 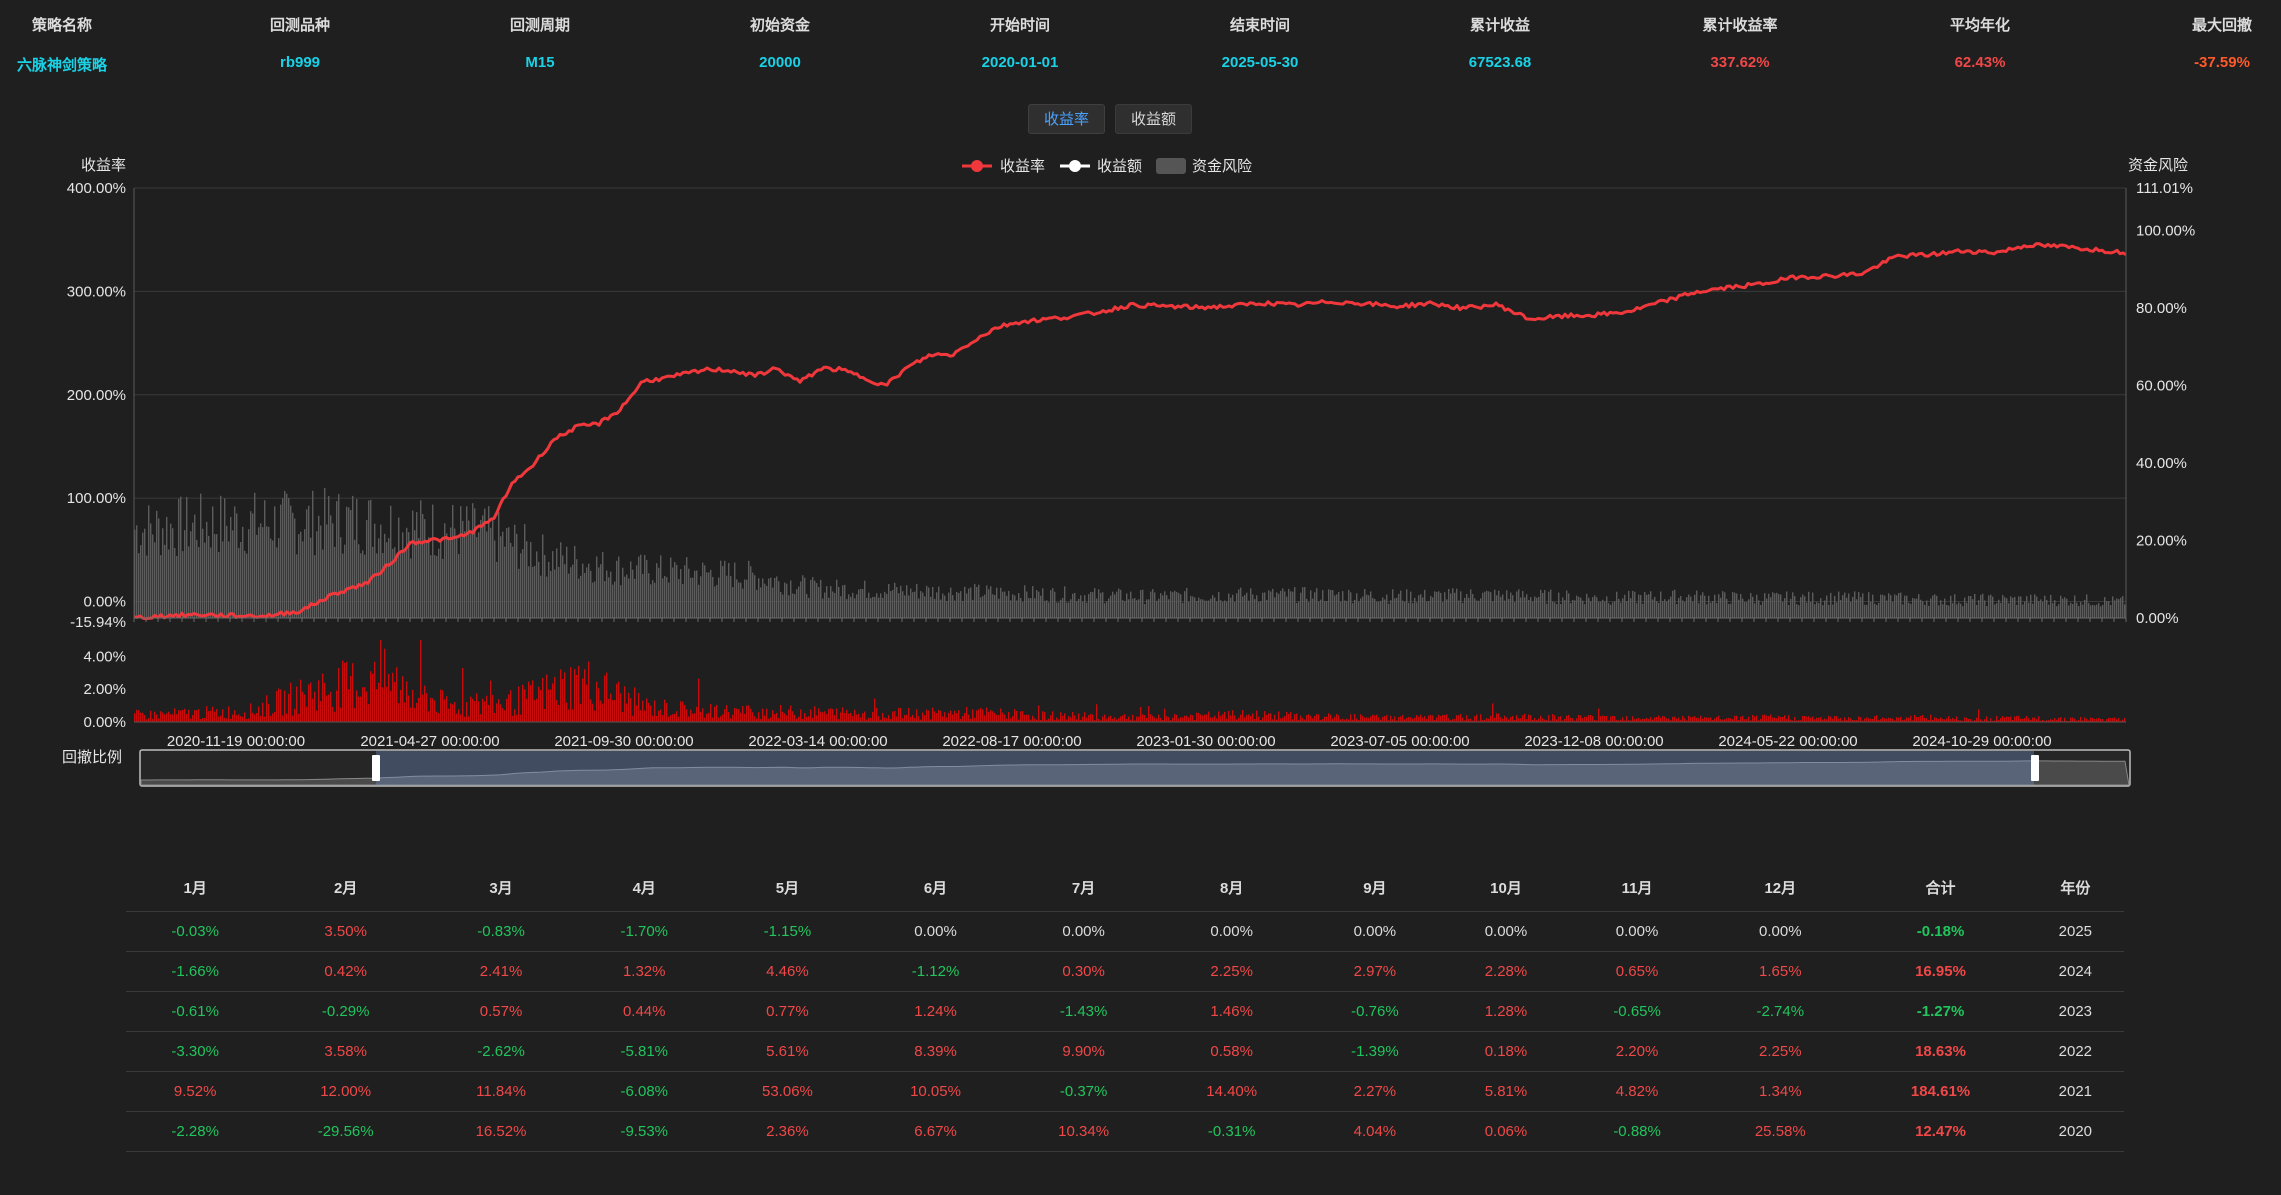 I want to click on month-return-cell: -0.83%, so click(x=501, y=931).